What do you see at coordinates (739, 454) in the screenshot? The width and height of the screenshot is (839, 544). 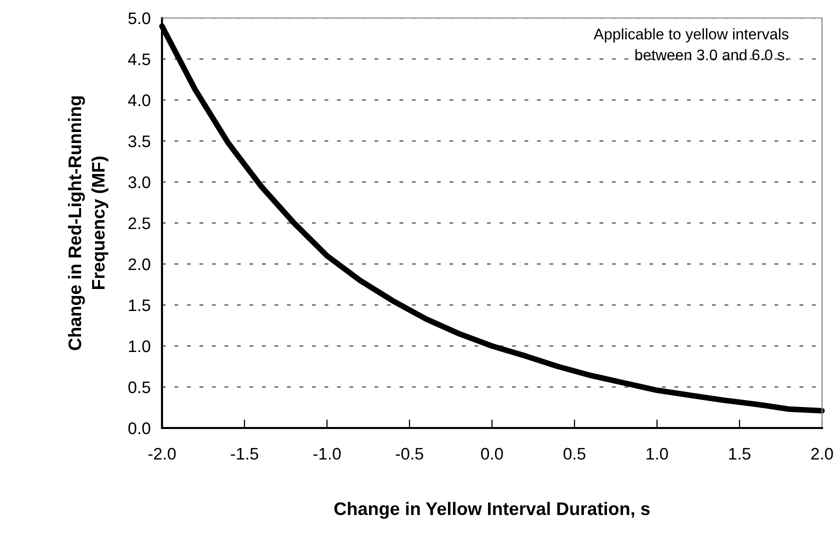 I see `x-tick-label: 1.5` at bounding box center [739, 454].